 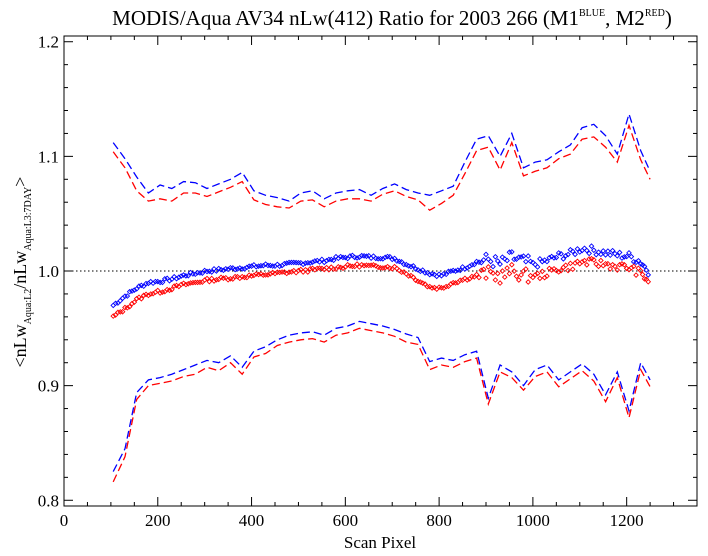 I want to click on series-m2-upper-line, so click(x=381, y=167).